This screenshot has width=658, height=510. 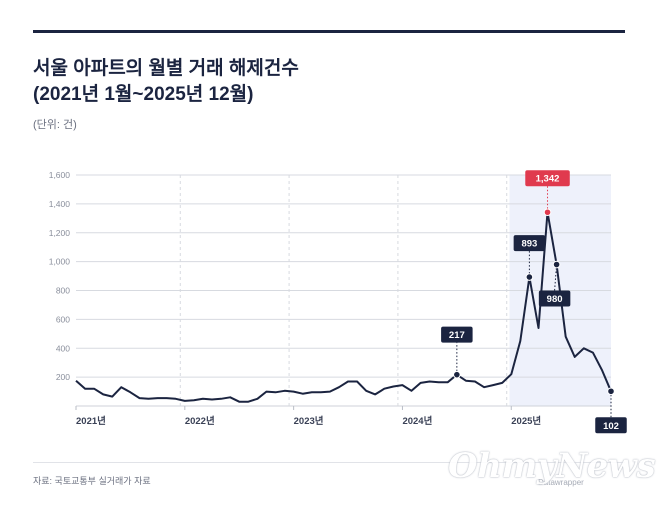 I want to click on x-tick-label: 2023년, so click(x=309, y=421).